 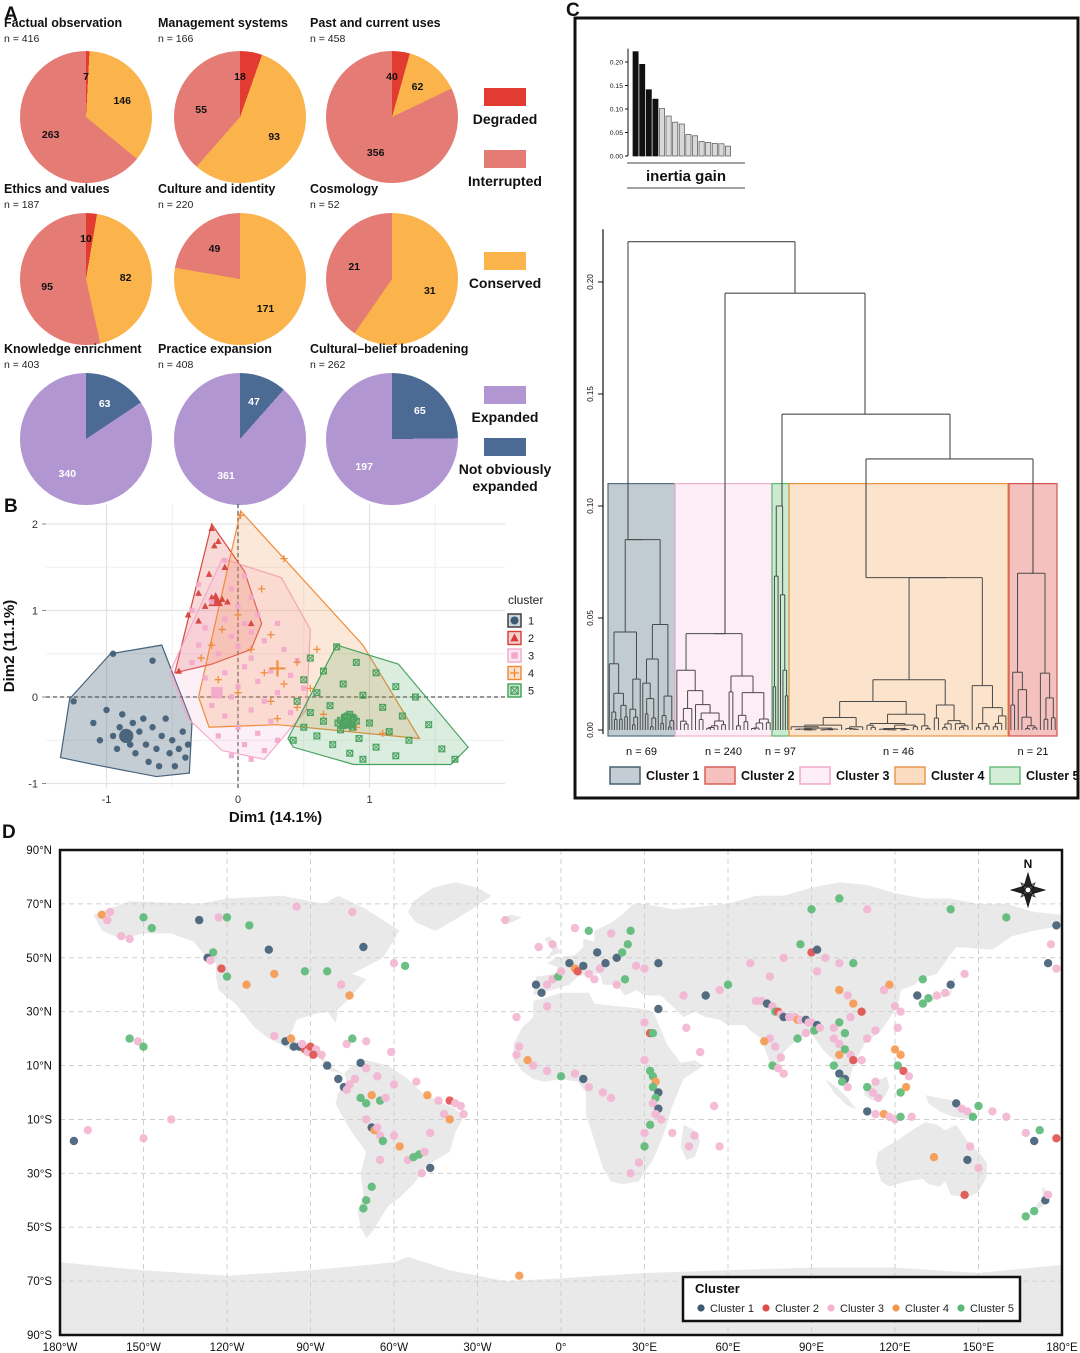 What do you see at coordinates (686, 176) in the screenshot?
I see `svg-text: inertia gain` at bounding box center [686, 176].